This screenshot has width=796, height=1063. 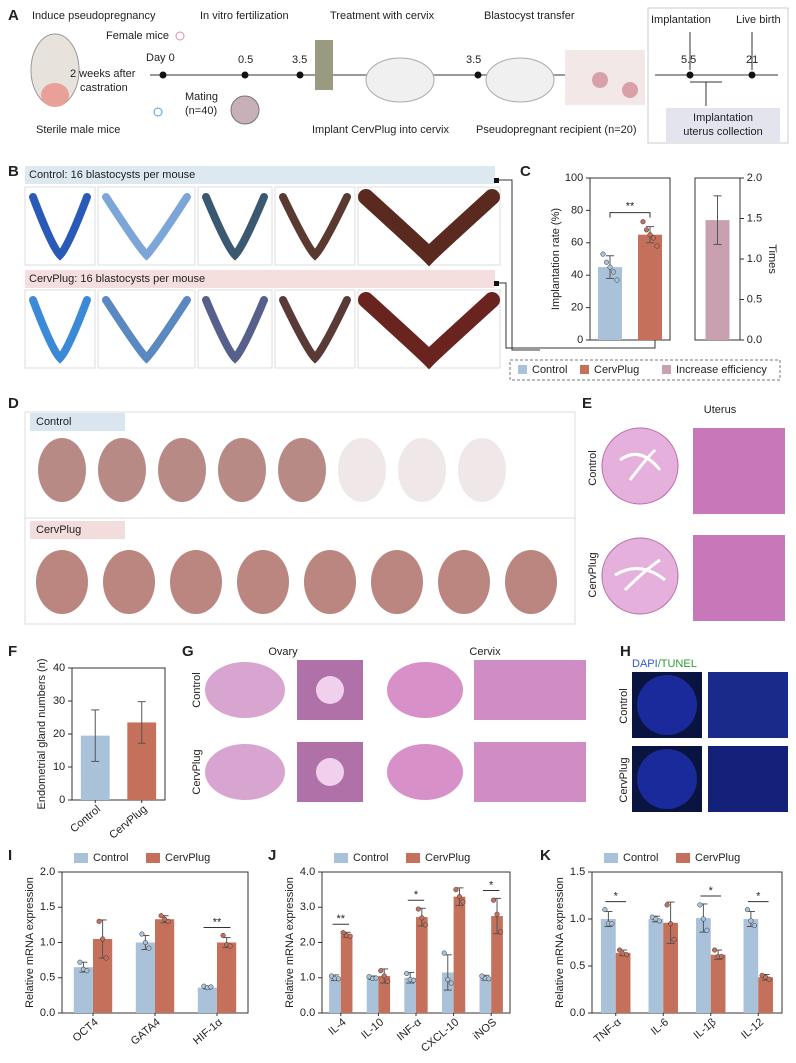 What do you see at coordinates (13, 15) in the screenshot?
I see `panel-label: A` at bounding box center [13, 15].